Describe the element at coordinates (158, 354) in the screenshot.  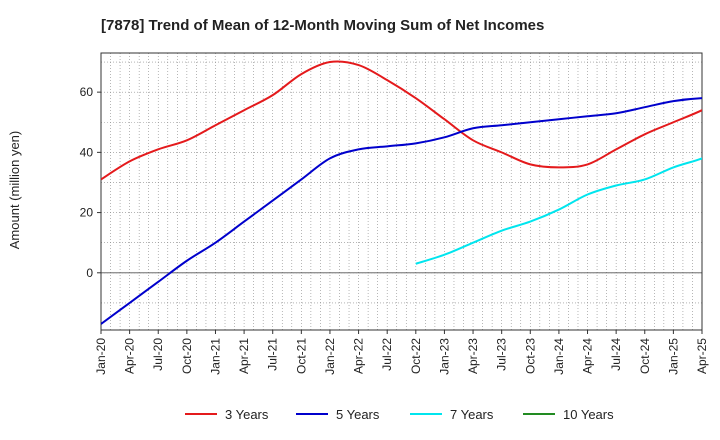
I see `x-tick-label: Jul-20` at that location.